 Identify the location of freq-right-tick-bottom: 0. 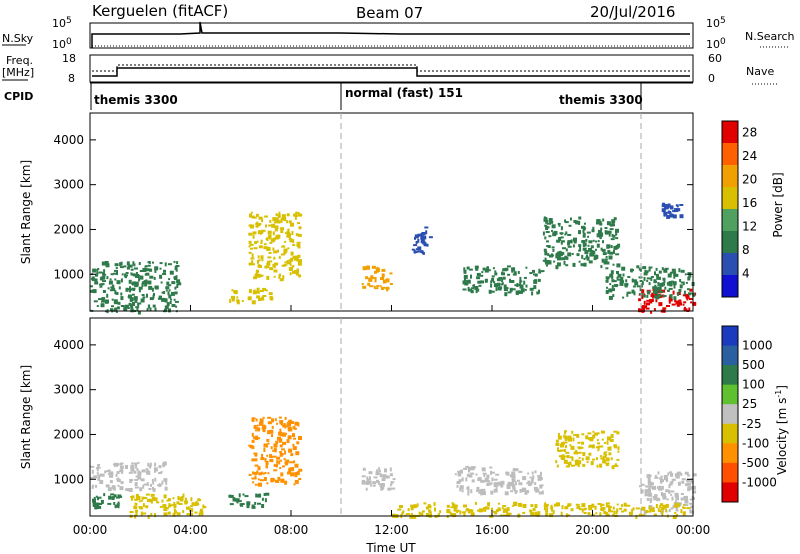
(711, 78).